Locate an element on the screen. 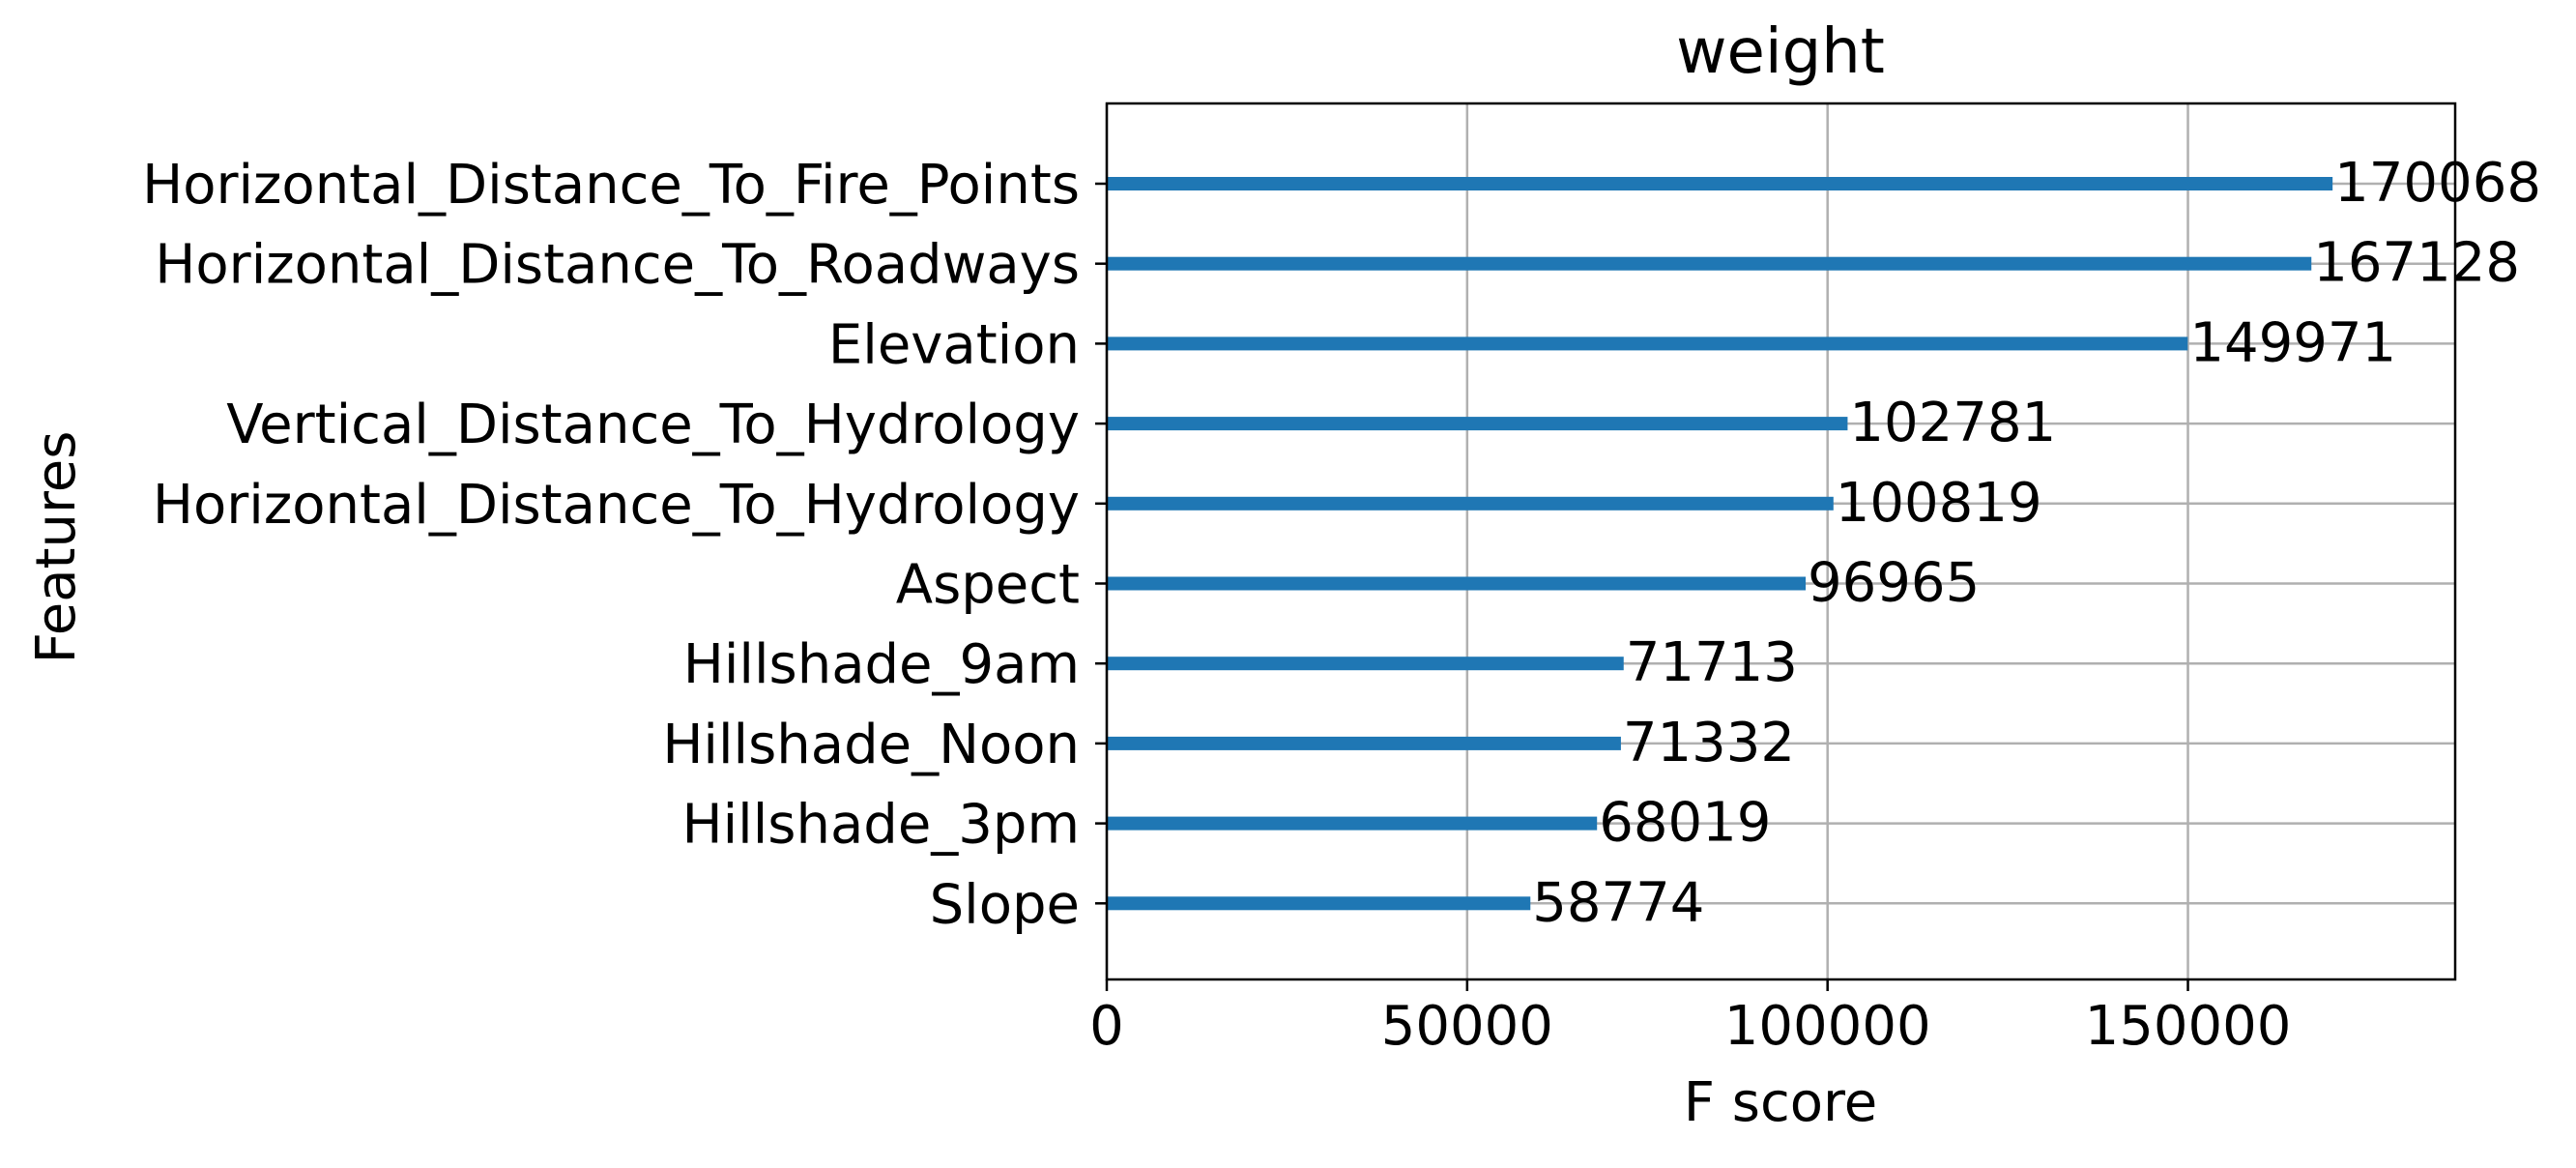 The width and height of the screenshot is (2576, 1168). y-tick-label: Horizontal_Distance_To_Hydrology is located at coordinates (616, 506).